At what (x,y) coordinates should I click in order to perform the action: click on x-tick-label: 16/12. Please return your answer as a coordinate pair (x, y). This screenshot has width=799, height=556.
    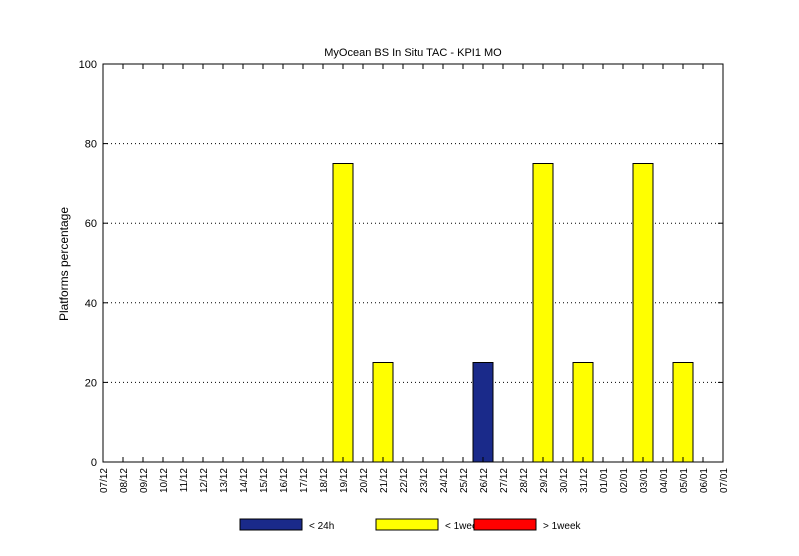
    Looking at the image, I should click on (284, 480).